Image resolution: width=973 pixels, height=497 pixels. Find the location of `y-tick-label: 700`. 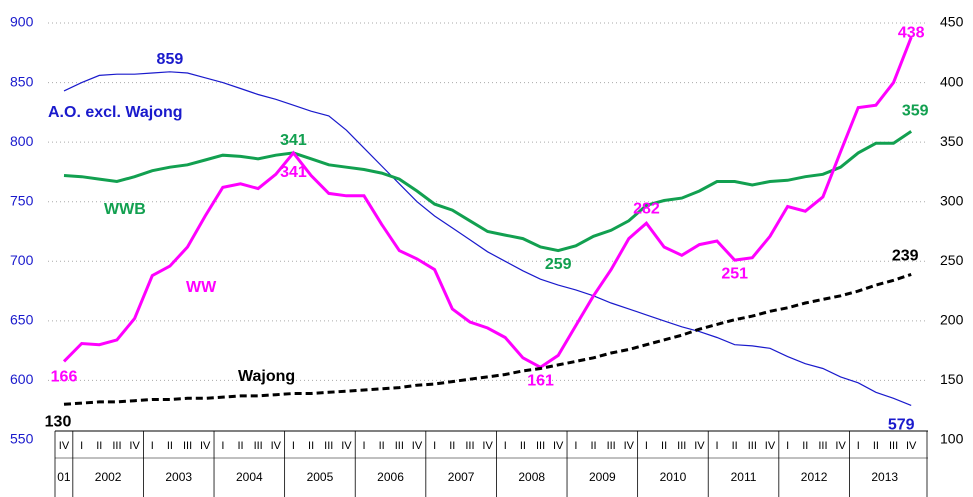

y-tick-label: 700 is located at coordinates (22, 260).